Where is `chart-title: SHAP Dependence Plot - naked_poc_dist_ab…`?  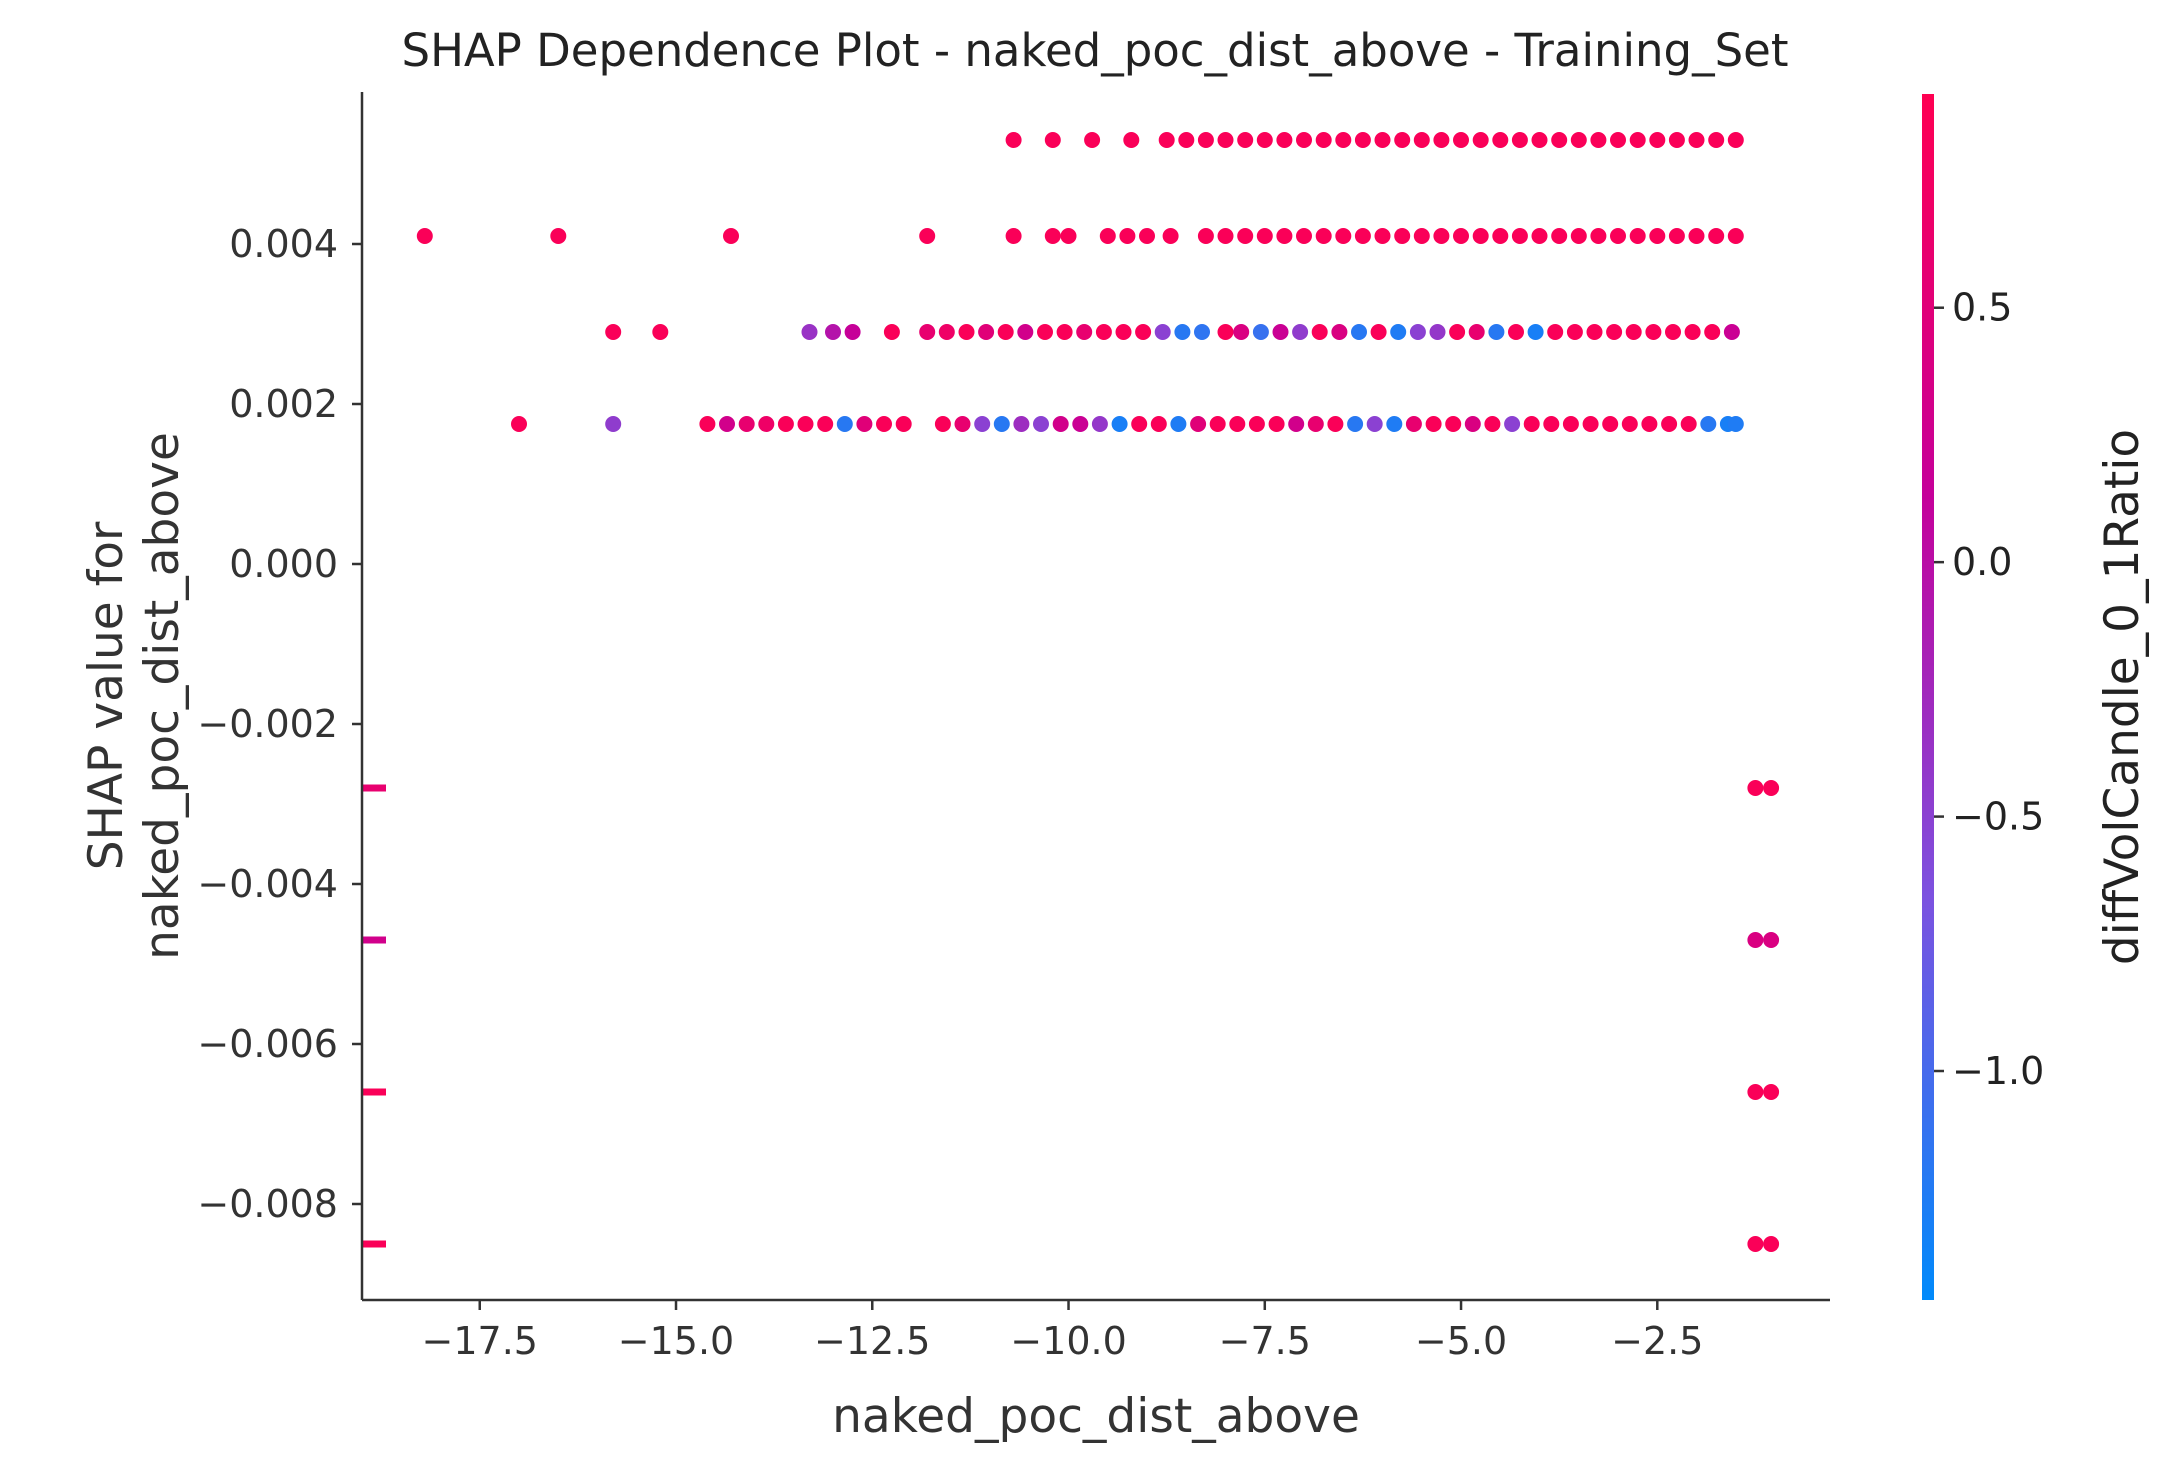 chart-title: SHAP Dependence Plot - naked_poc_dist_ab… is located at coordinates (1095, 50).